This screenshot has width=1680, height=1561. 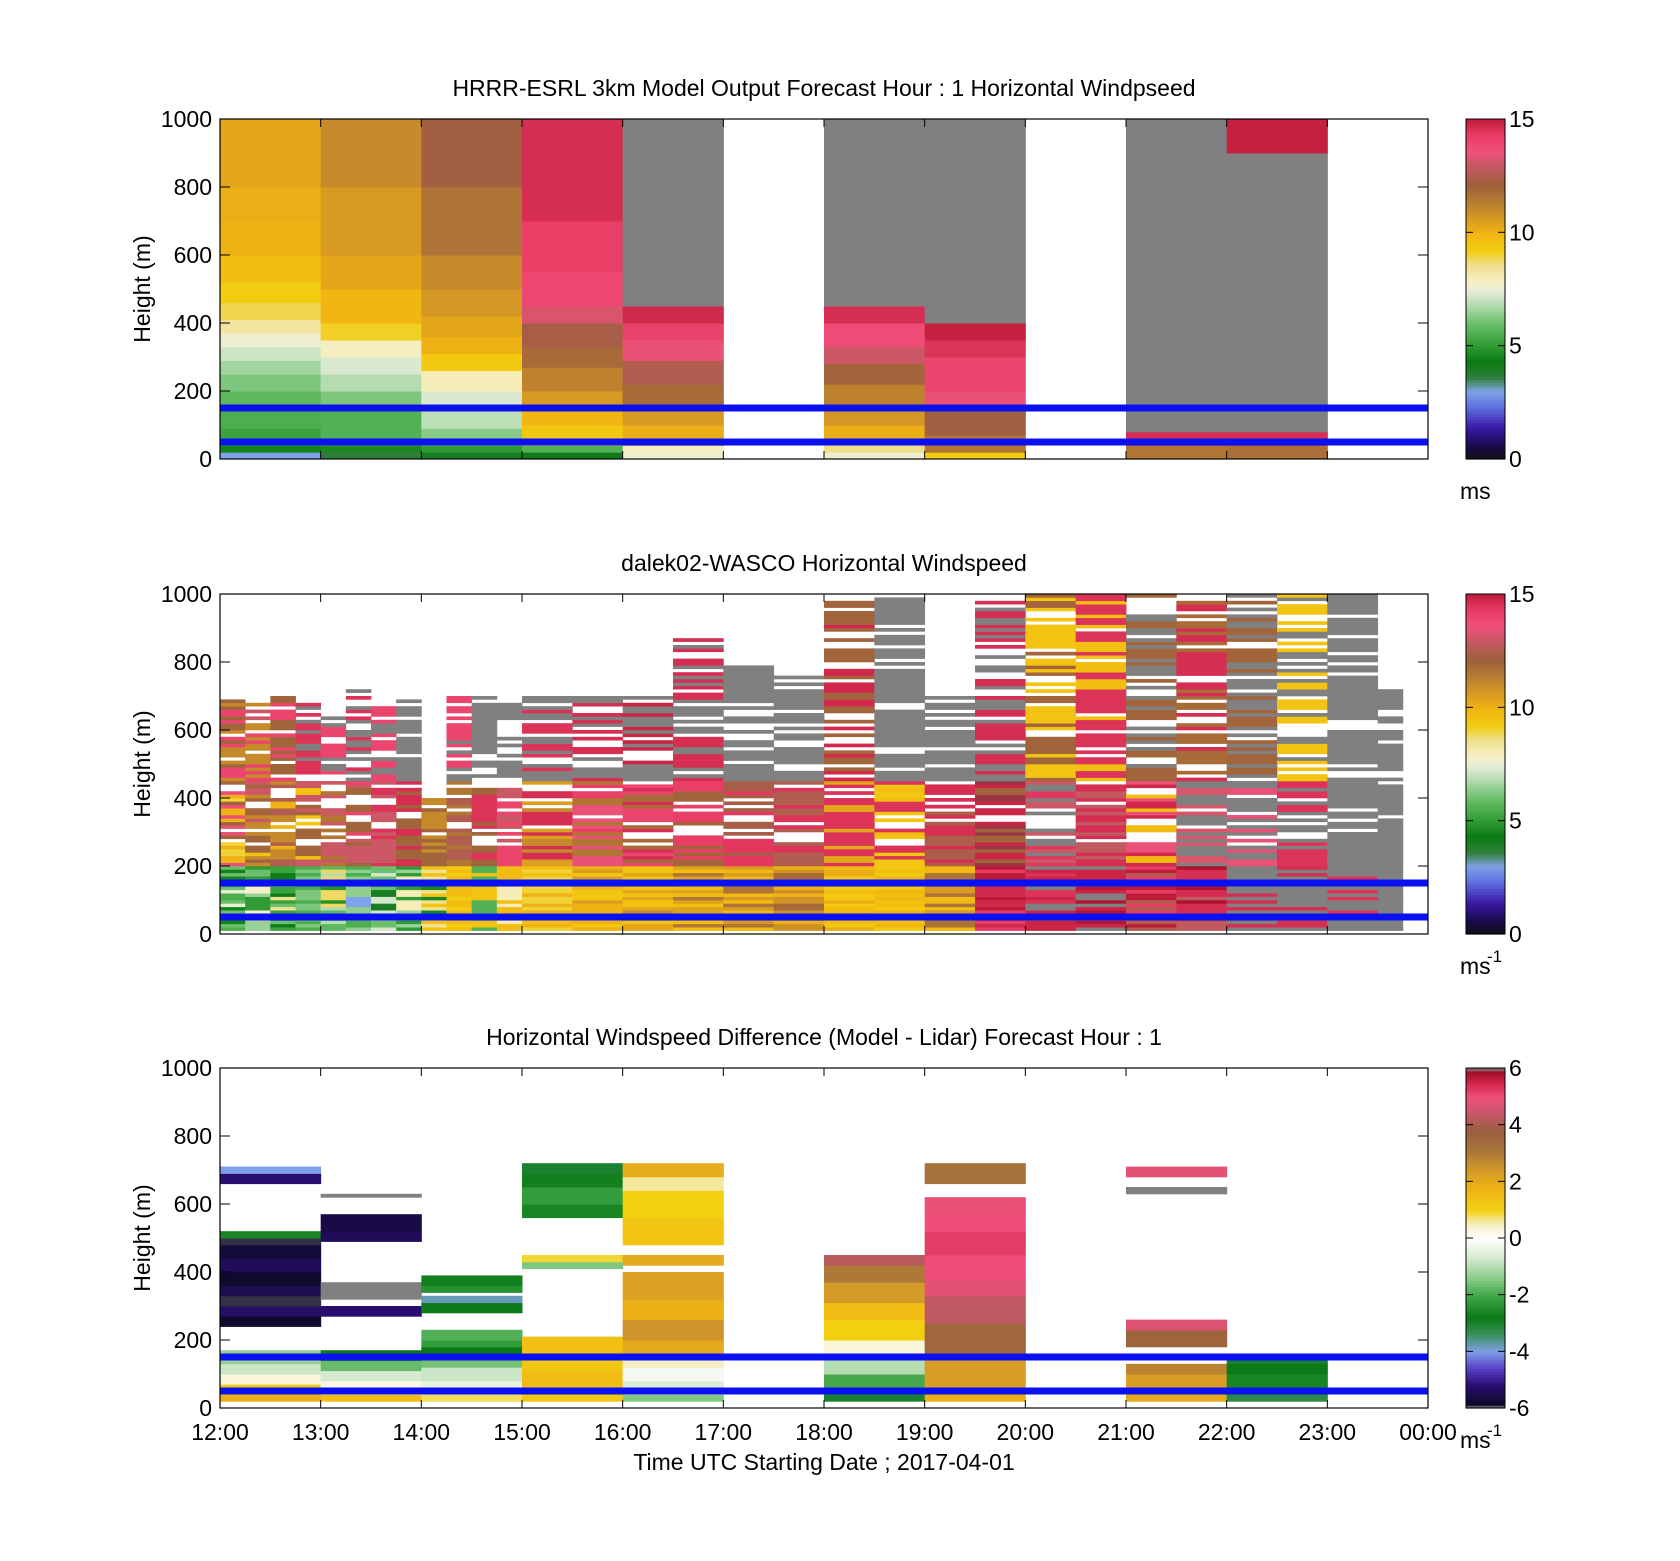 I want to click on colorbar-tick-label: -2, so click(x=1519, y=1295).